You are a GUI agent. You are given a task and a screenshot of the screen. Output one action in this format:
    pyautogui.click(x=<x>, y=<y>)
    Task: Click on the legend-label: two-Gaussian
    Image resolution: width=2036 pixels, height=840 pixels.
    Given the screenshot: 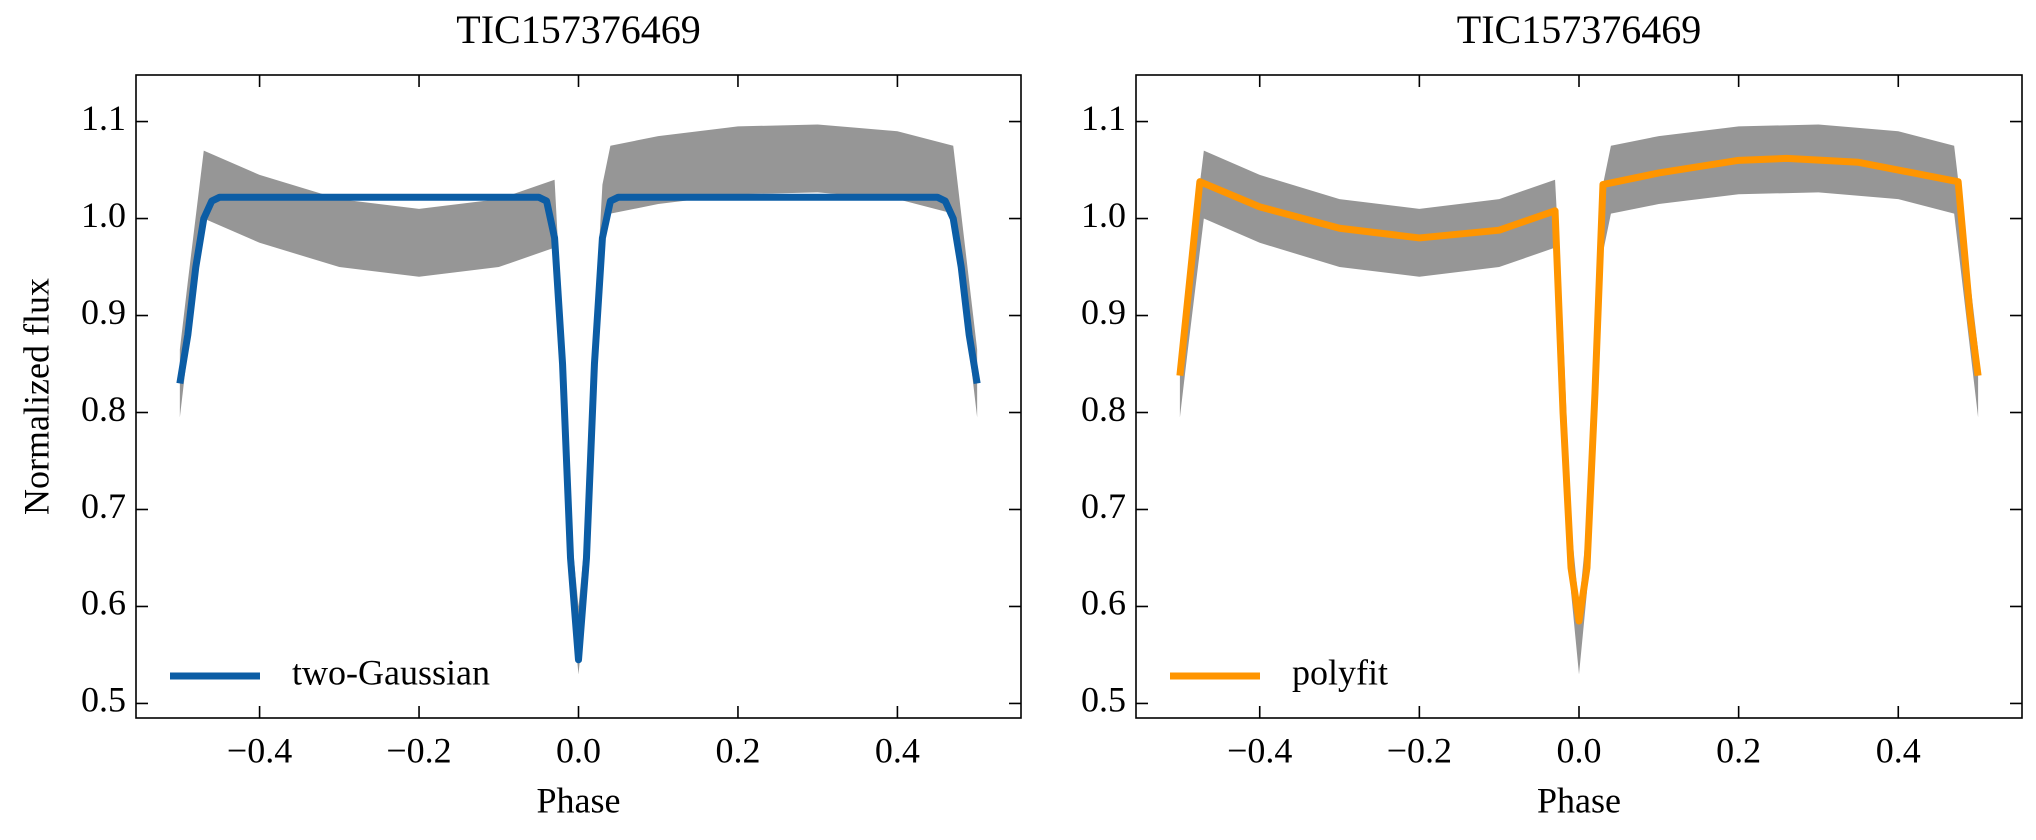 What is the action you would take?
    pyautogui.click(x=391, y=672)
    